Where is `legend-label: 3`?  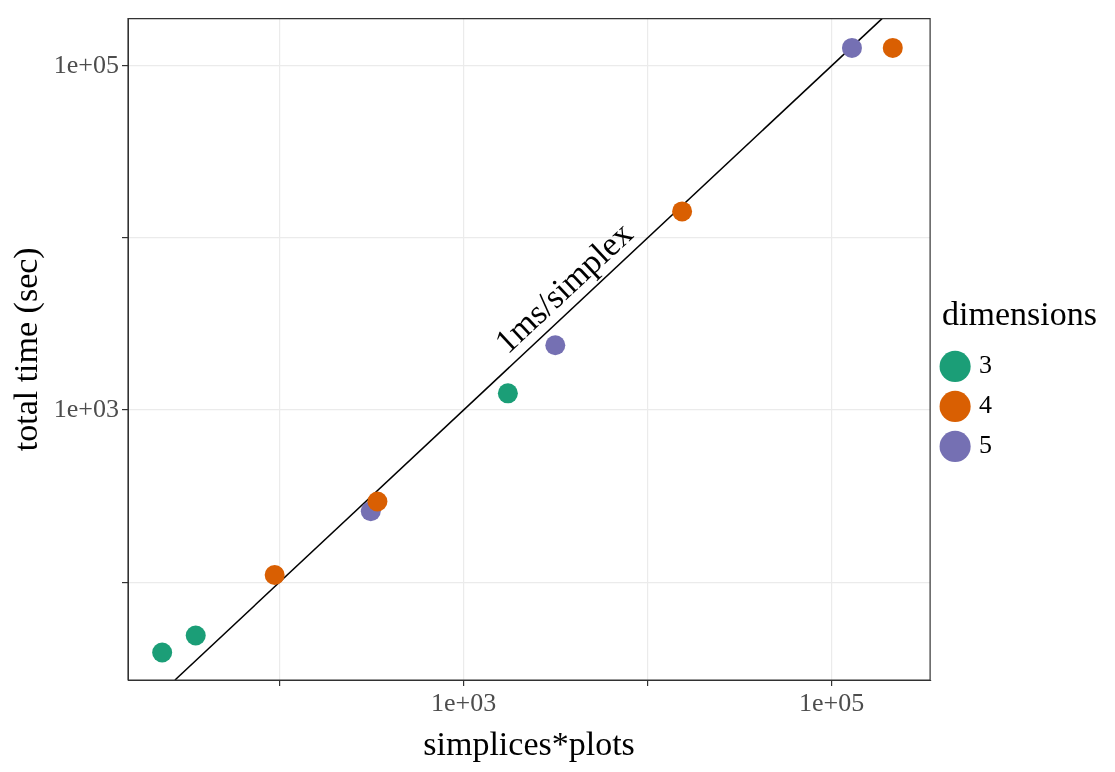 legend-label: 3 is located at coordinates (986, 365).